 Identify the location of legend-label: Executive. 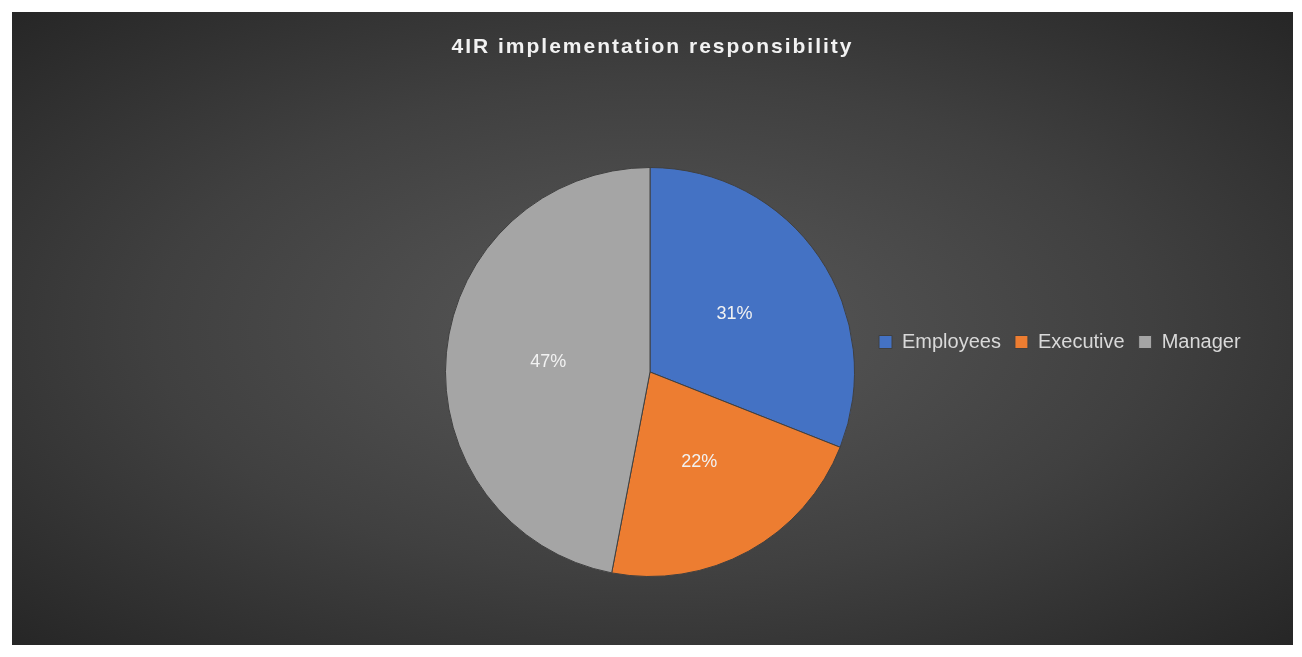
(1081, 340).